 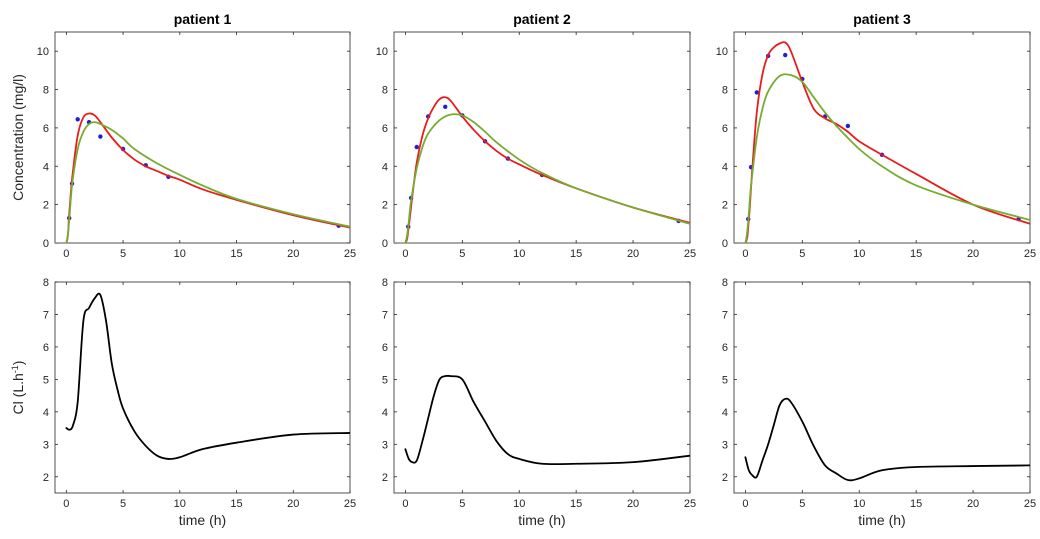 What do you see at coordinates (18, 393) in the screenshot?
I see `y-axis-label-text: Cl (L.h` at bounding box center [18, 393].